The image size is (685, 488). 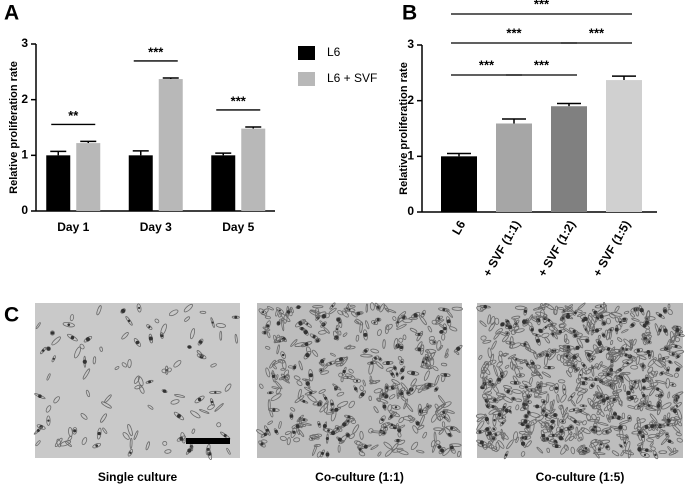 I want to click on y-axis-label: Relative proliferation rate, so click(x=404, y=128).